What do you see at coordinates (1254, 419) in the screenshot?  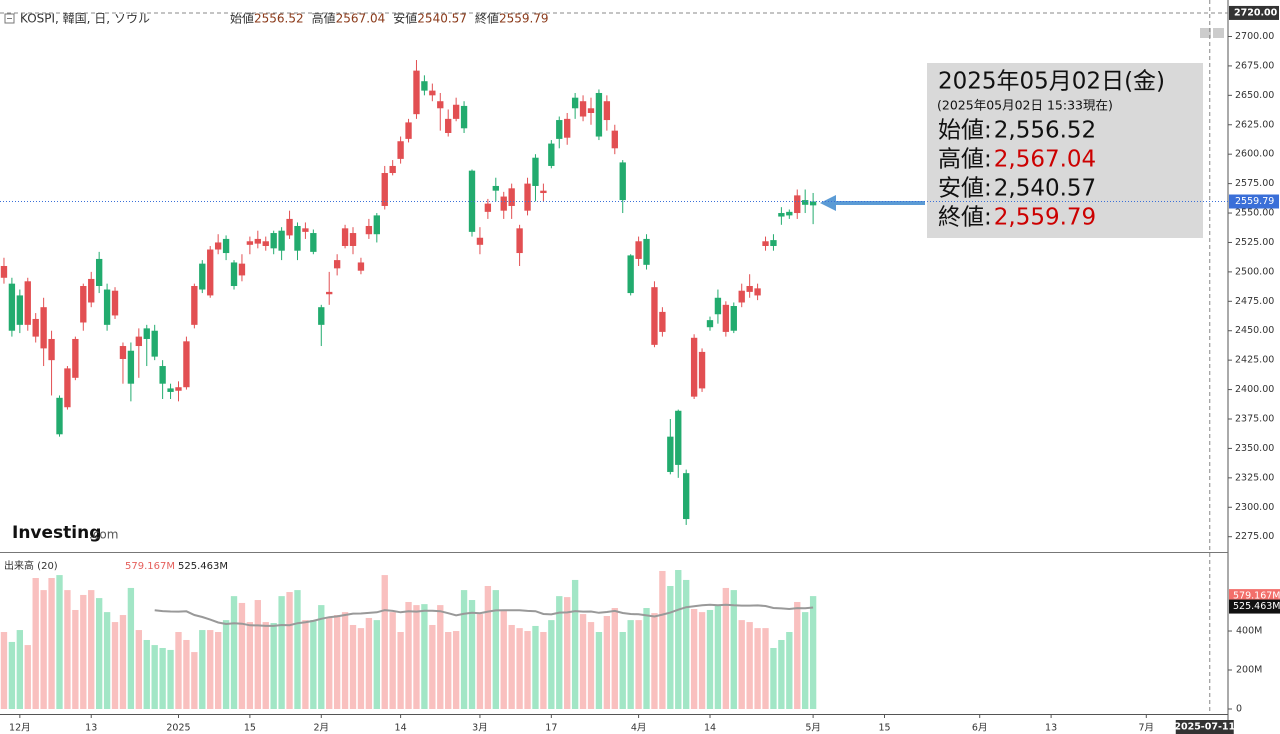 I see `y-tick-label: 2375.00` at bounding box center [1254, 419].